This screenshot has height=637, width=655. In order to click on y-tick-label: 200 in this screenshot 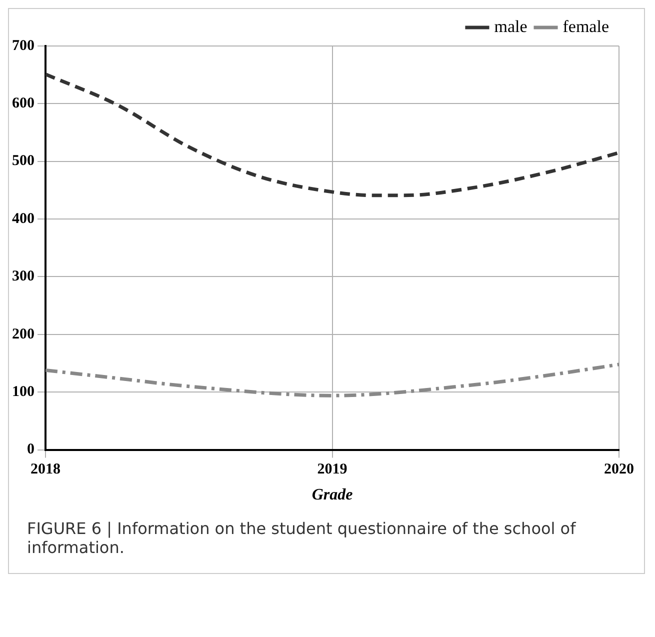, I will do `click(23, 334)`.